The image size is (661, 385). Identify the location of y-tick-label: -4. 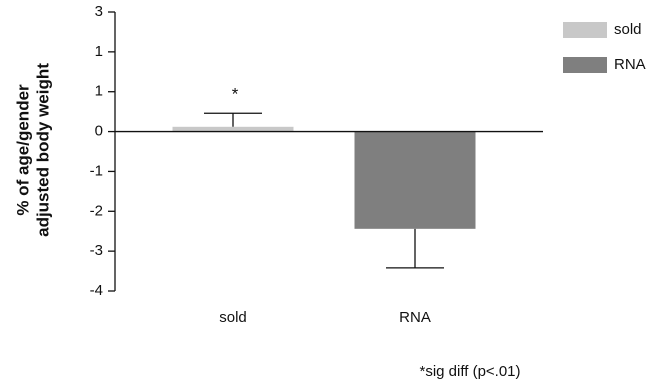
(96, 290).